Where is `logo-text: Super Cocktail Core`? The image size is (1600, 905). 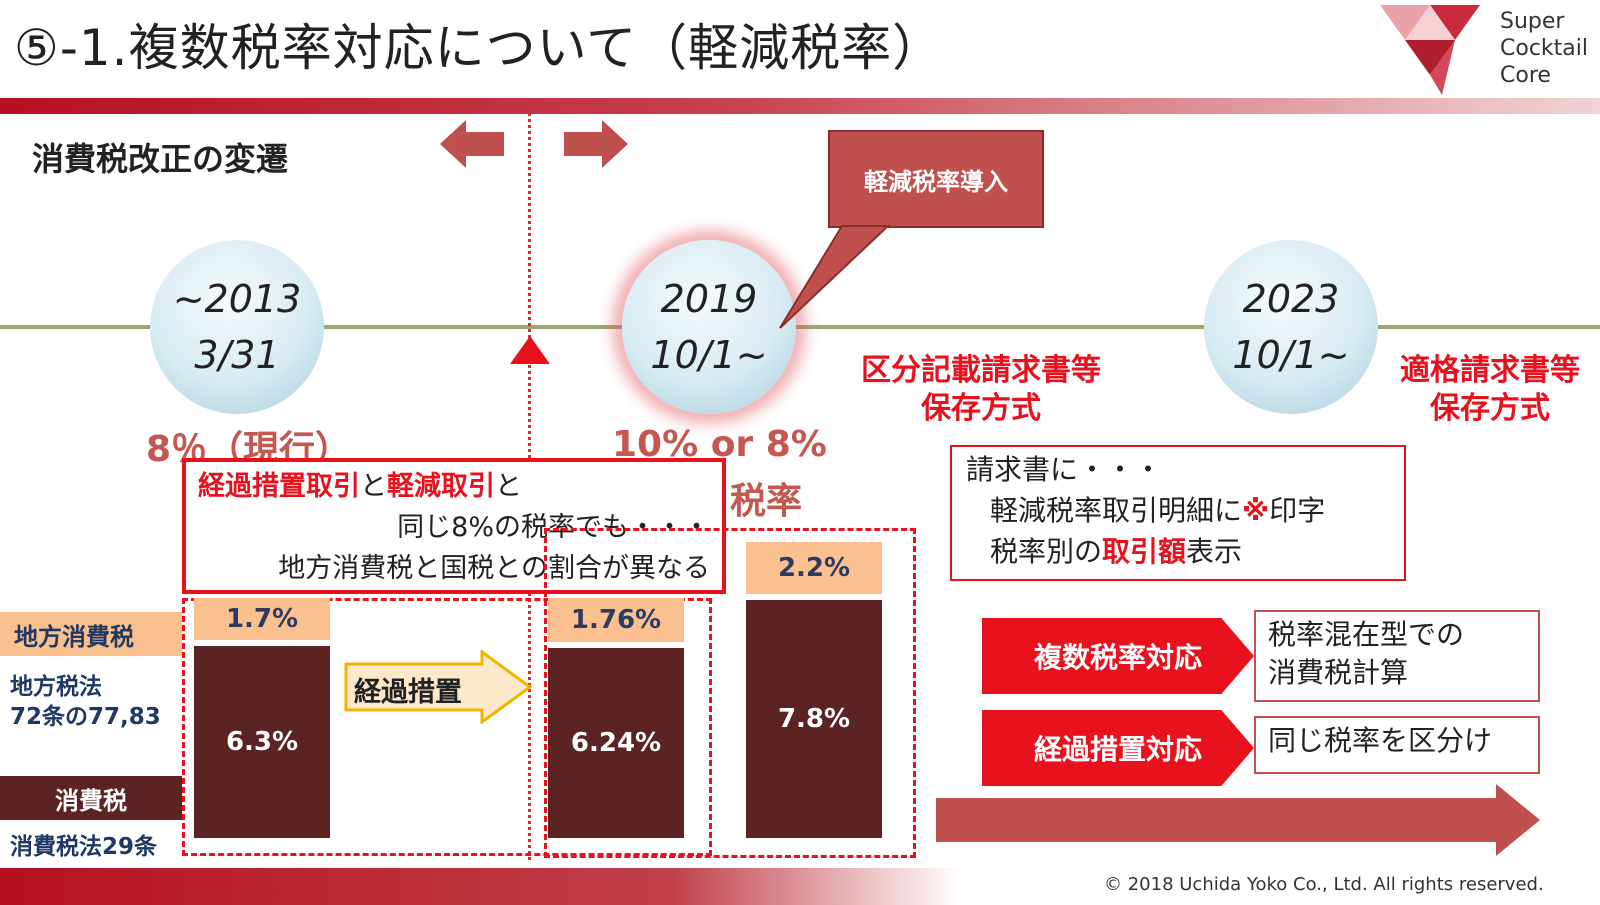 logo-text: Super Cocktail Core is located at coordinates (1544, 48).